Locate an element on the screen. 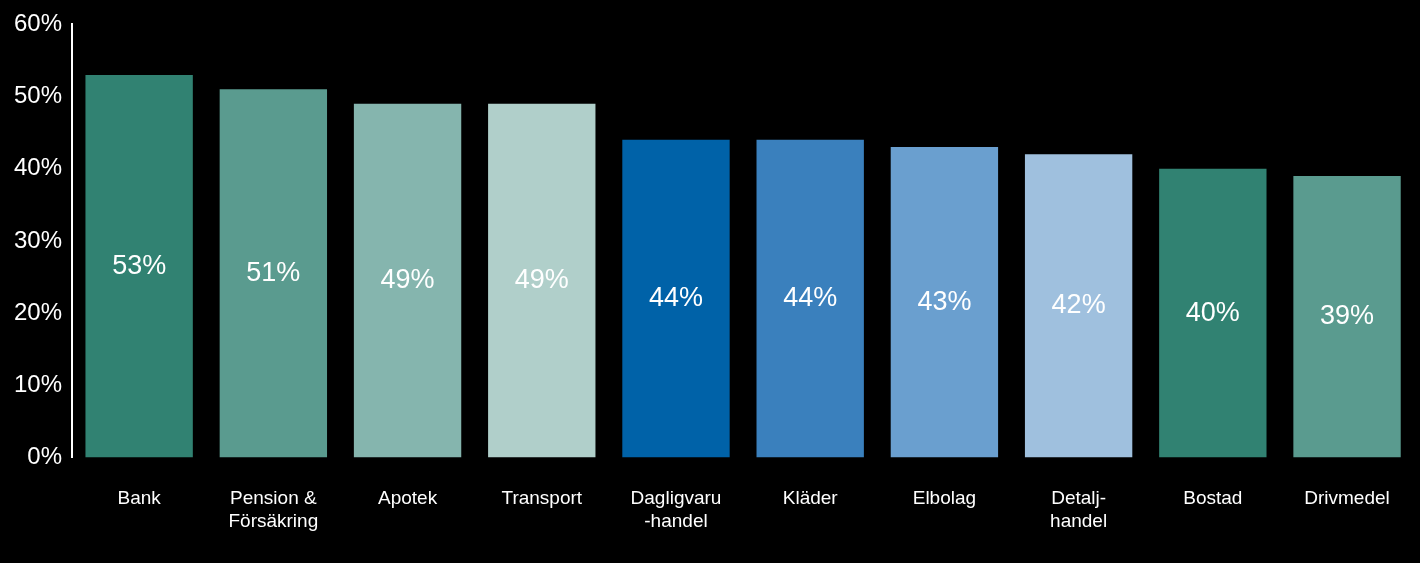 The height and width of the screenshot is (563, 1420). data-label: 53% is located at coordinates (139, 264).